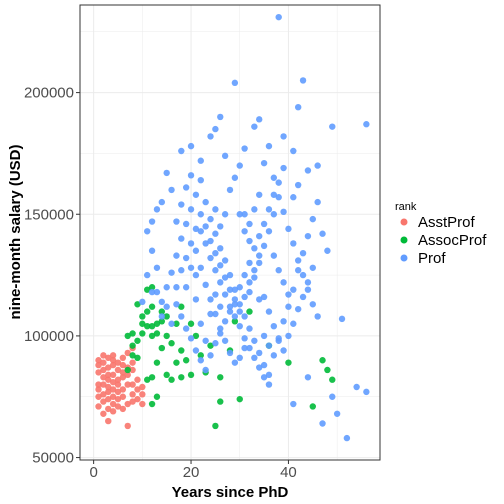 This screenshot has width=504, height=504. I want to click on y-tick-label: 150000, so click(49, 214).